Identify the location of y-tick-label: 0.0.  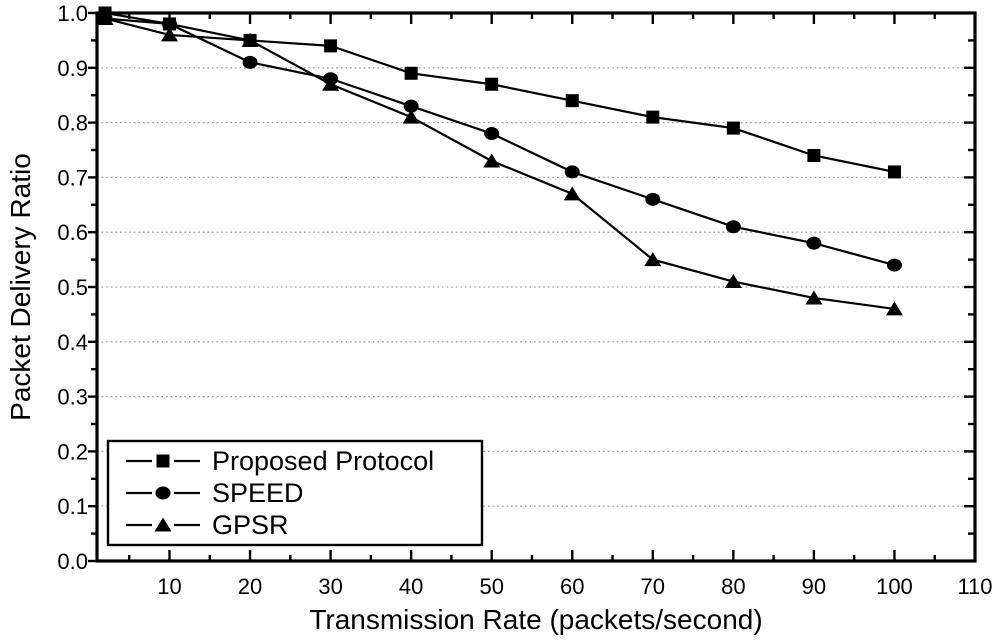
(72, 561).